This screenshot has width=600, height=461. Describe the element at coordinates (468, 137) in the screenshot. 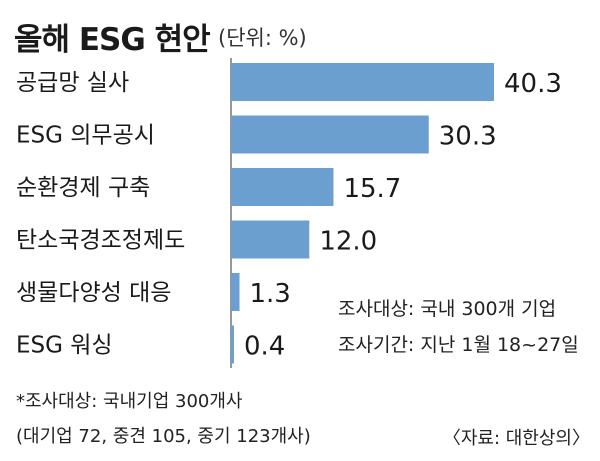

I see `value-label: 30.3` at that location.